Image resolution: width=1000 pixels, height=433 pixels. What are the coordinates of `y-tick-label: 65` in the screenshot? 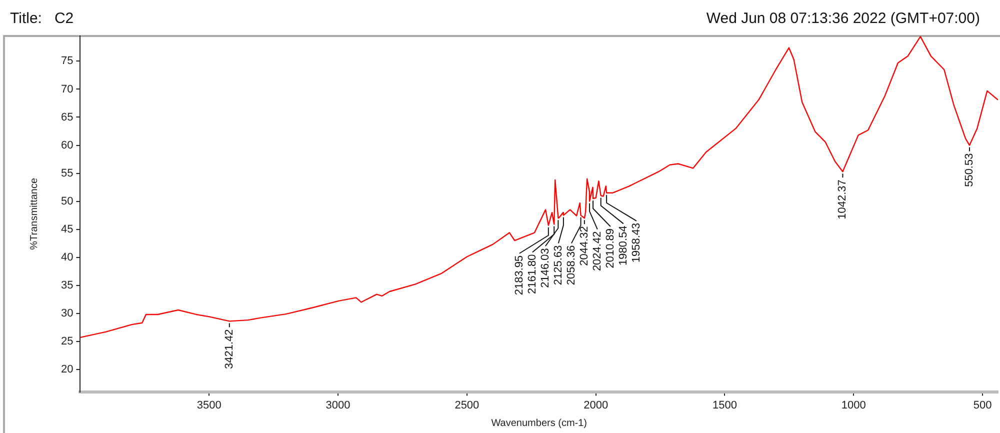 It's located at (67, 117).